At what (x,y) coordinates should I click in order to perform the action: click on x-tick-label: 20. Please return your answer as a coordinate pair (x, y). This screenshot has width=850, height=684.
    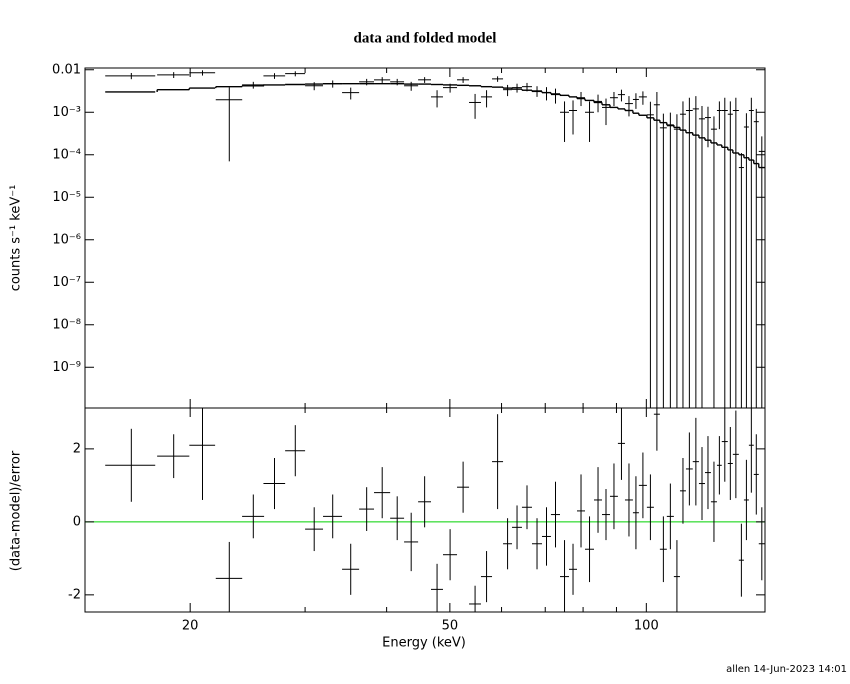
    Looking at the image, I should click on (190, 626).